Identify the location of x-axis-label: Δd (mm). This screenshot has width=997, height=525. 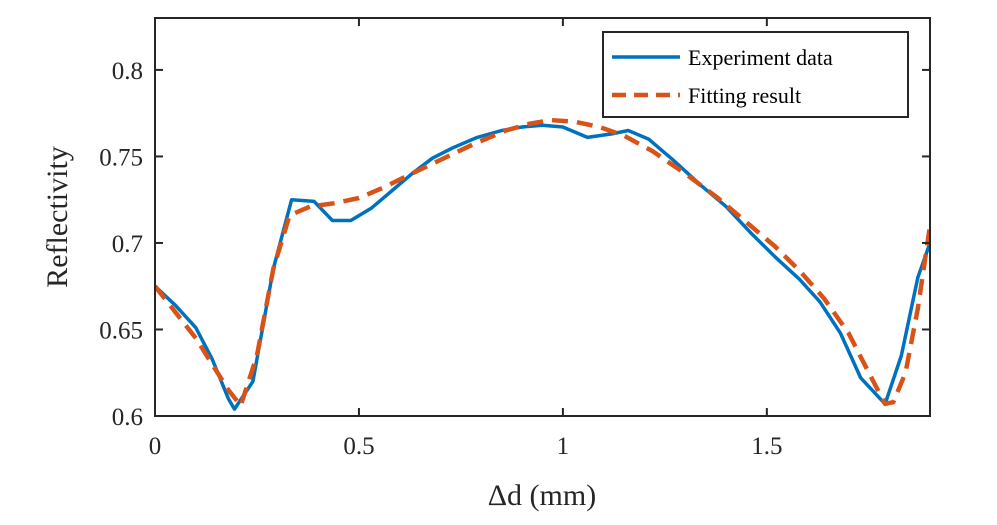
(542, 495).